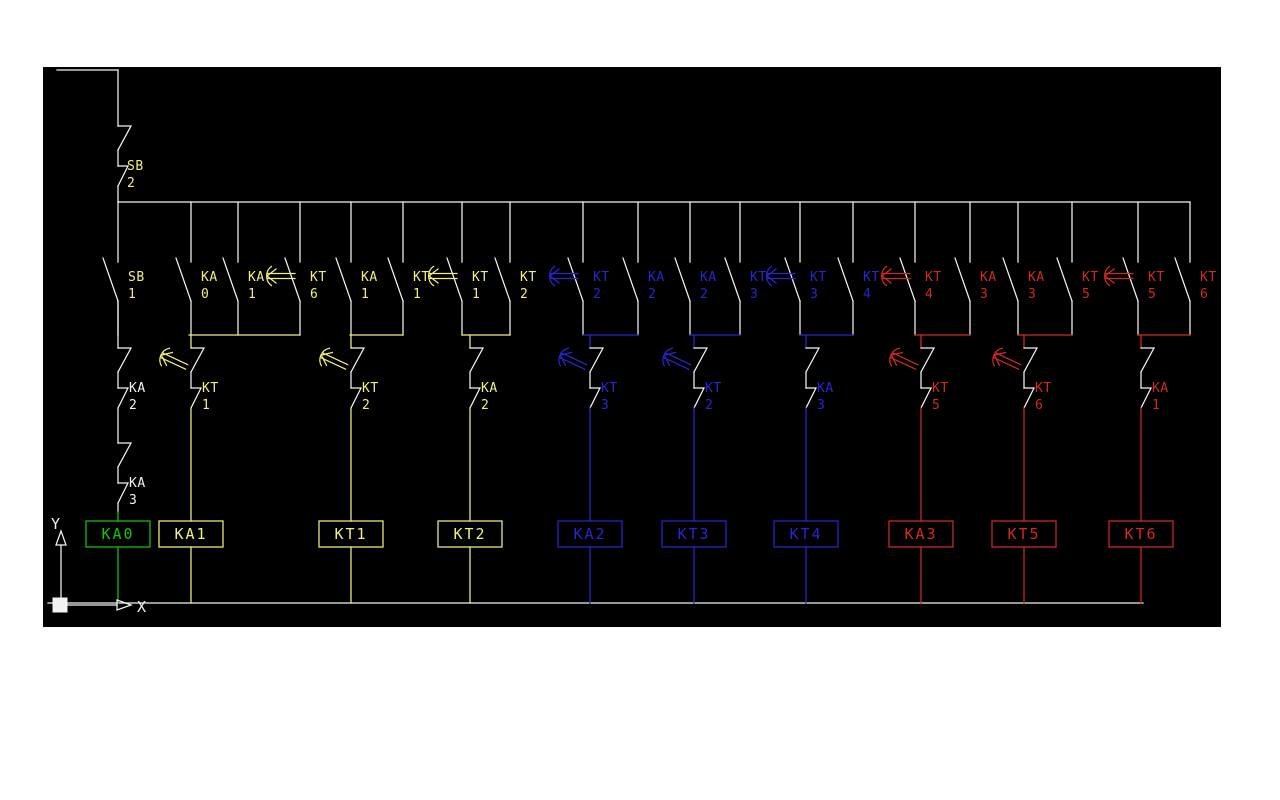 The width and height of the screenshot is (1280, 800). I want to click on rung-KA1: KT 1 KA1, so click(229, 469).